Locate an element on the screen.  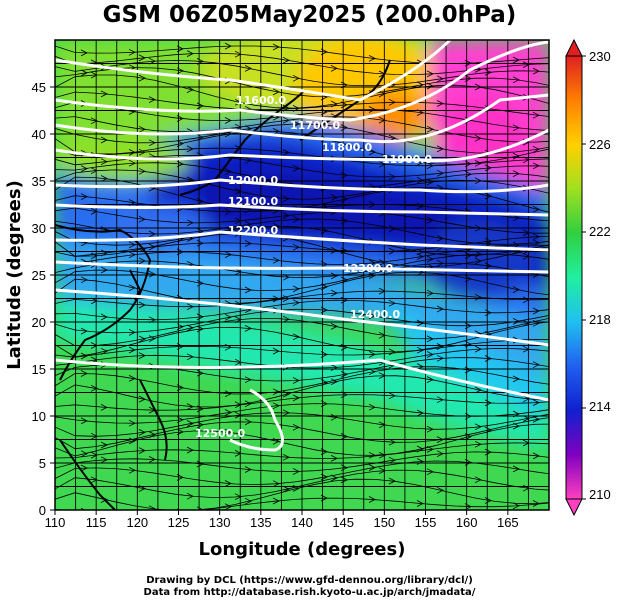
map-title: GSM 06Z05May2025 (200.0hPa) is located at coordinates (309, 15).